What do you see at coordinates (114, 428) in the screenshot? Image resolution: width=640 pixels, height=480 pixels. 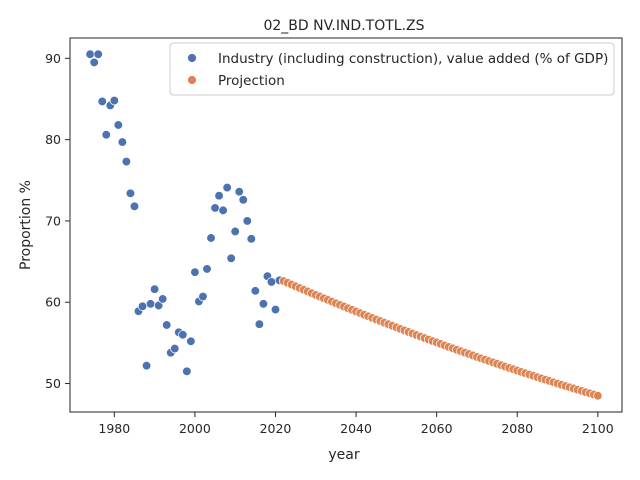 I see `x-tick-label: 1980` at bounding box center [114, 428].